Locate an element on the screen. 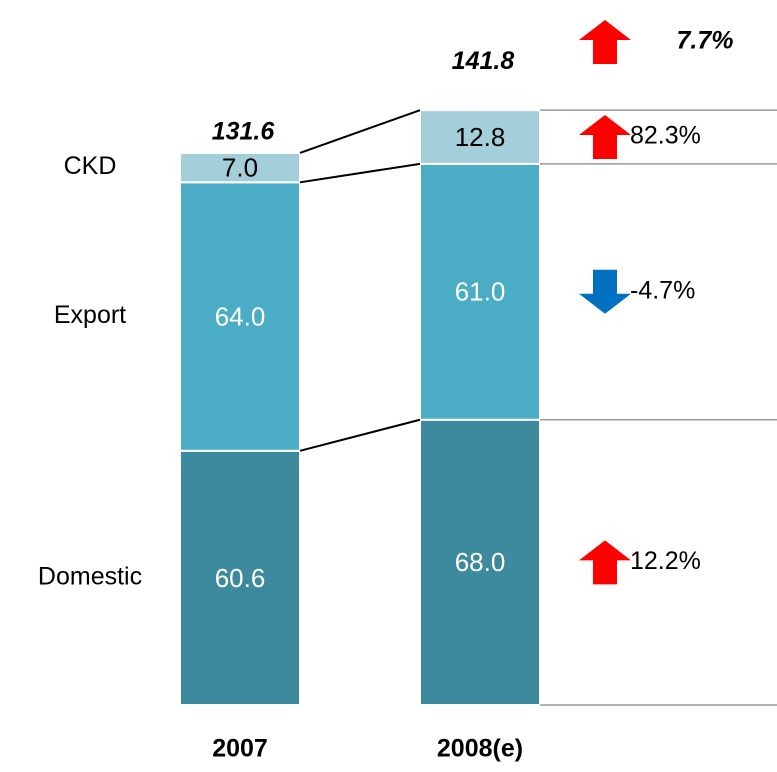 The width and height of the screenshot is (777, 772). value-label: 60.6 is located at coordinates (240, 578).